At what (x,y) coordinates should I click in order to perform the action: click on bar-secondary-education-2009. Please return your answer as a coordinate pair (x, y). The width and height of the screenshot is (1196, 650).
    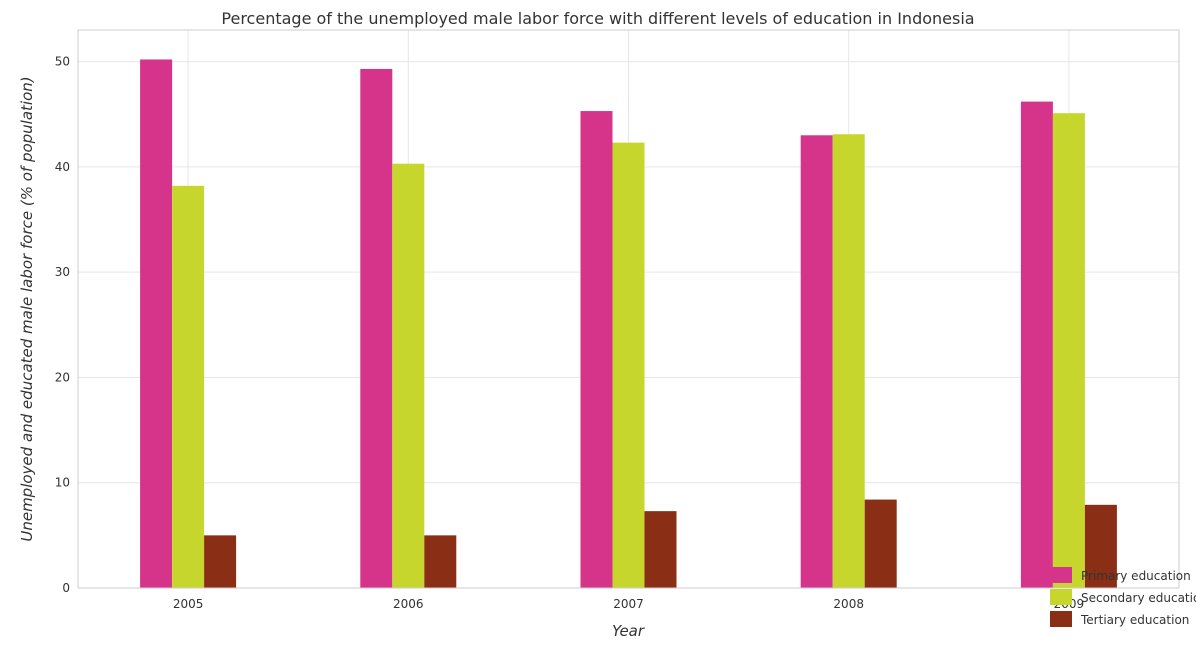
    Looking at the image, I should click on (1068, 350).